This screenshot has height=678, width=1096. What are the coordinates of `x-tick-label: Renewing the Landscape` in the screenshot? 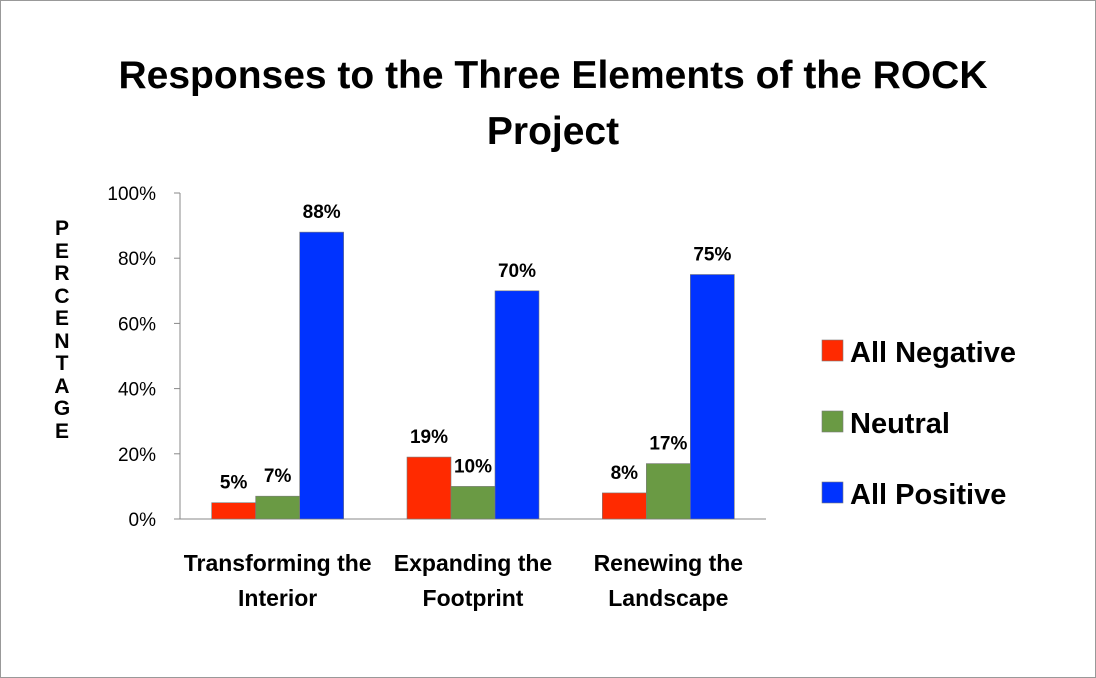 It's located at (668, 580).